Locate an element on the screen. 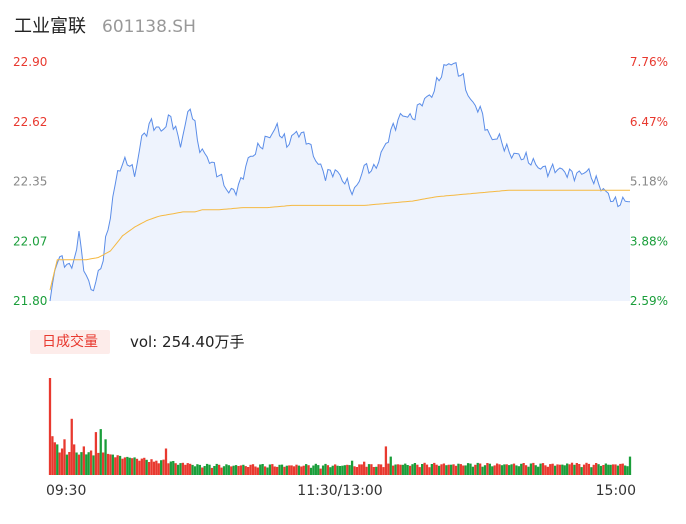 This screenshot has height=524, width=686. time-axis: 09:30 11:30/13:00 15:00 is located at coordinates (341, 491).